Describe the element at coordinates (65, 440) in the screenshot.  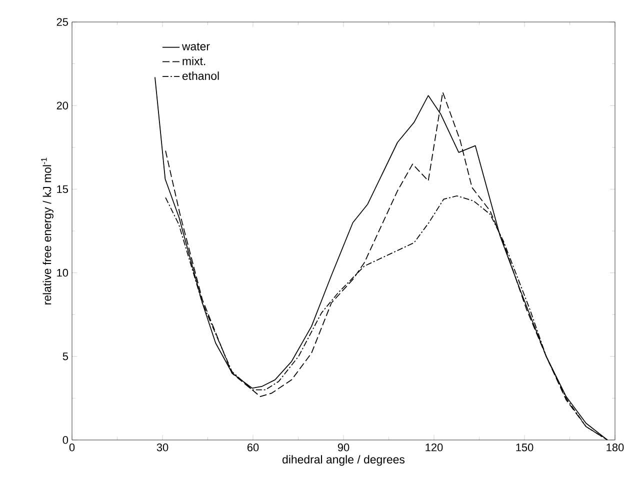
I see `y-tick-label: 0` at that location.